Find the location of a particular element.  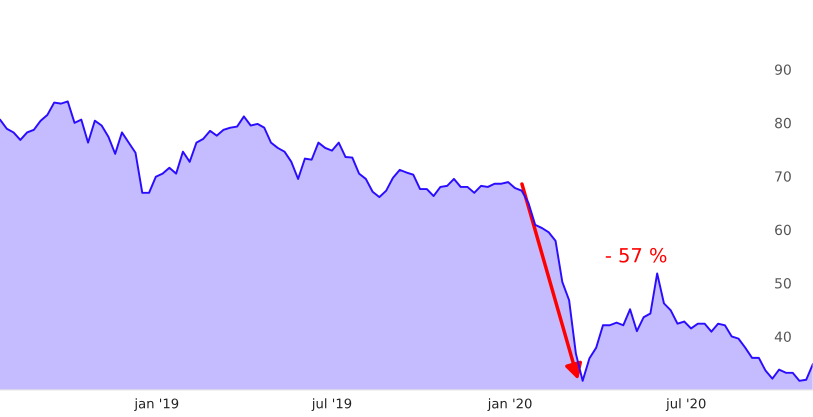

y-tick-label: 80 is located at coordinates (783, 123).